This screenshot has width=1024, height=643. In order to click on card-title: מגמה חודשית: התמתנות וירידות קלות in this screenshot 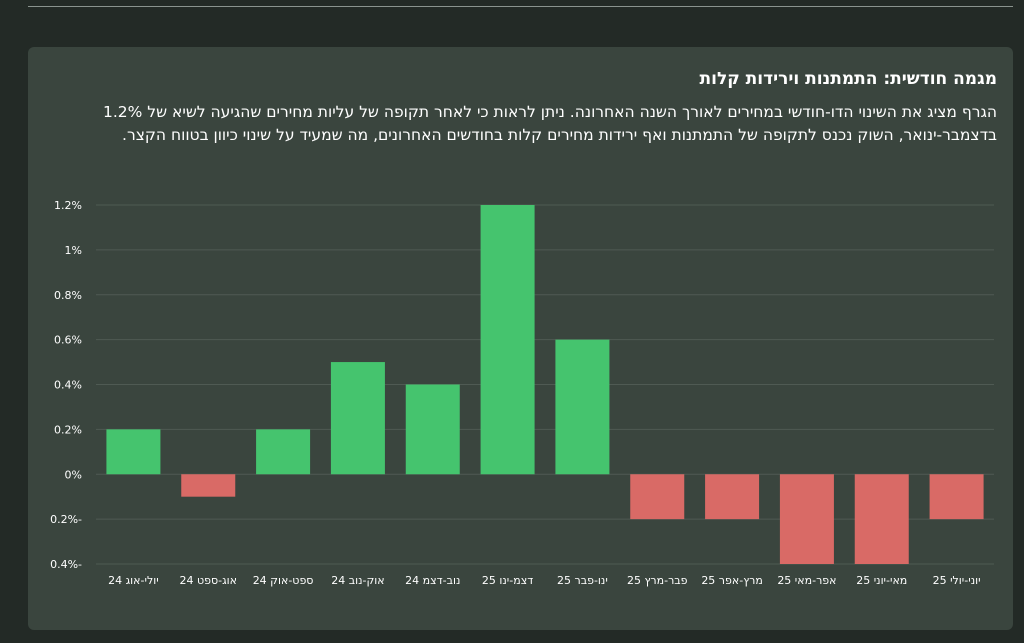, I will do `click(848, 79)`.